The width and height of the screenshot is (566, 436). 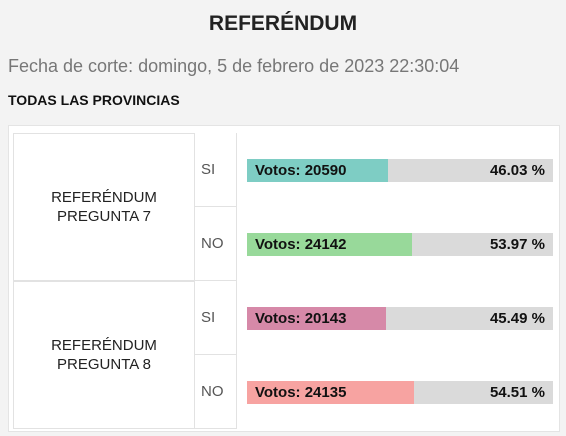 I want to click on votes-label: Votos: 20143, so click(x=301, y=318).